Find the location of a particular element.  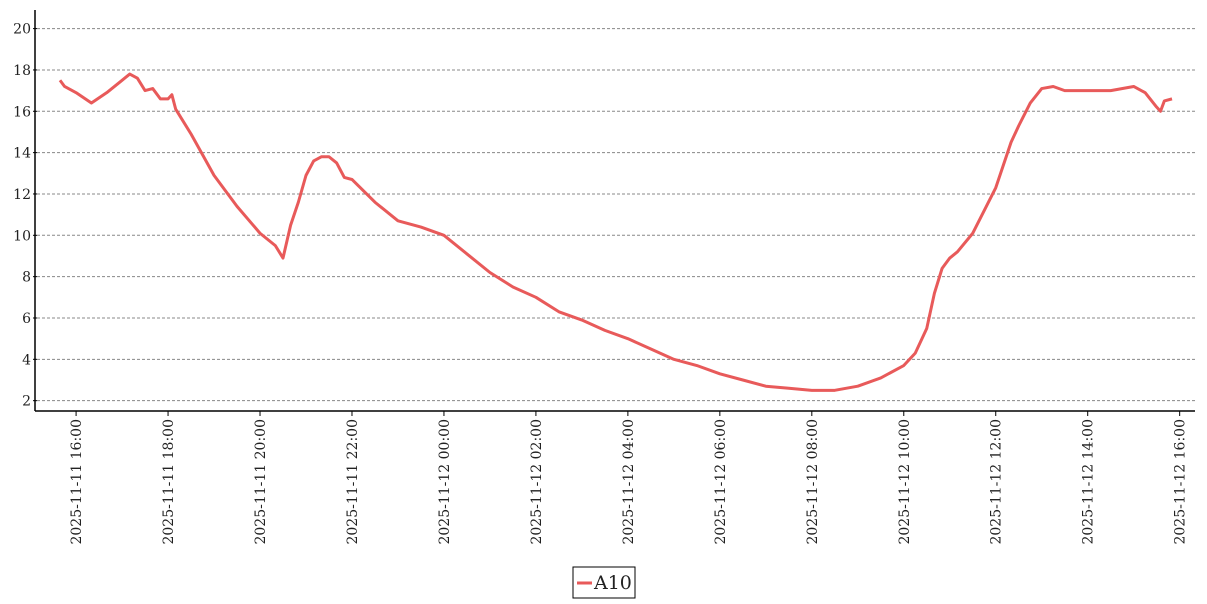

y-tick-label: 16 is located at coordinates (22, 112).